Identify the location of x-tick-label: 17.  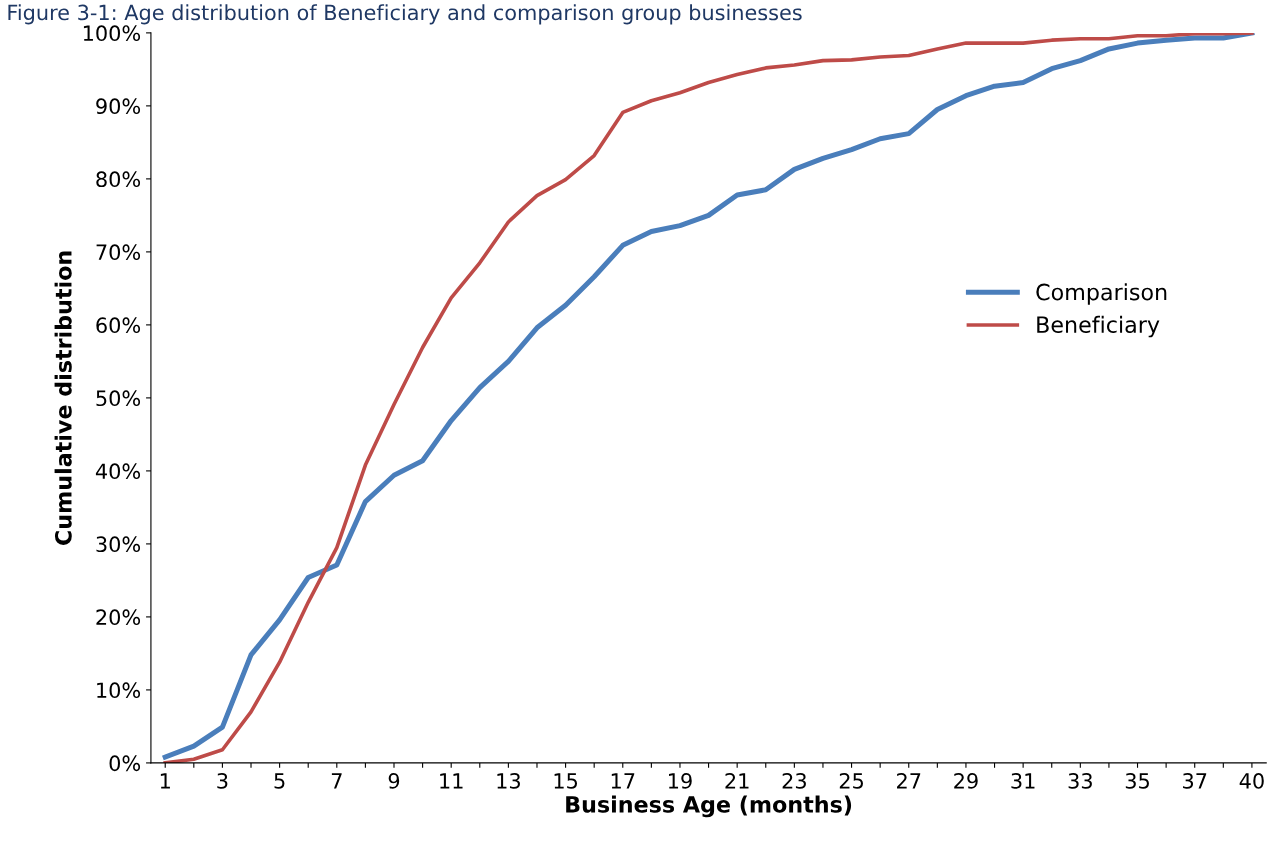
(623, 781).